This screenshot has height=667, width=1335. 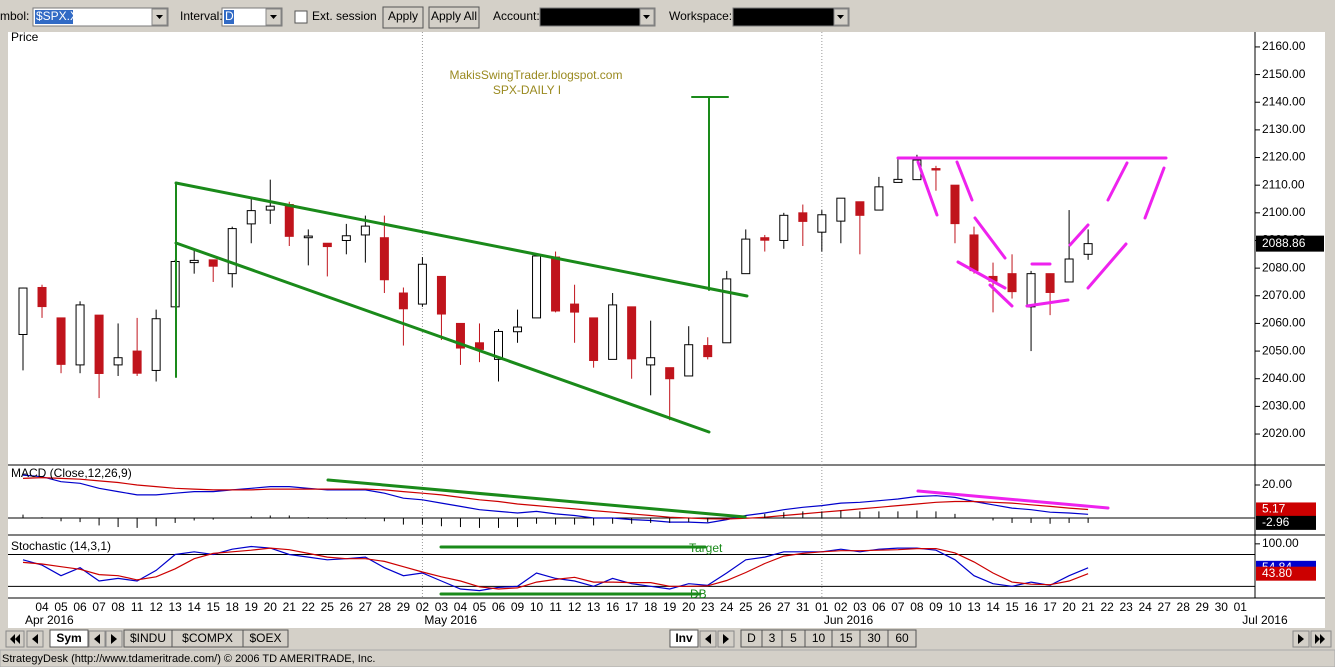 What do you see at coordinates (1284, 433) in the screenshot?
I see `y-tick-label: 2020.00` at bounding box center [1284, 433].